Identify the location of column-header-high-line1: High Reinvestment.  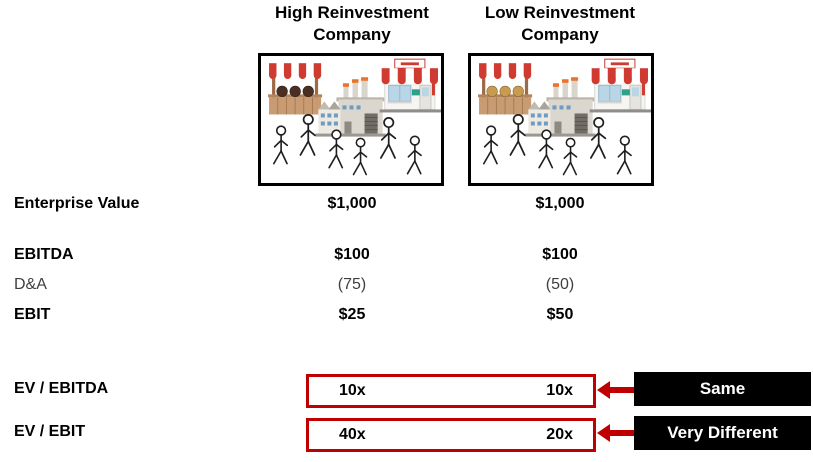
(352, 12).